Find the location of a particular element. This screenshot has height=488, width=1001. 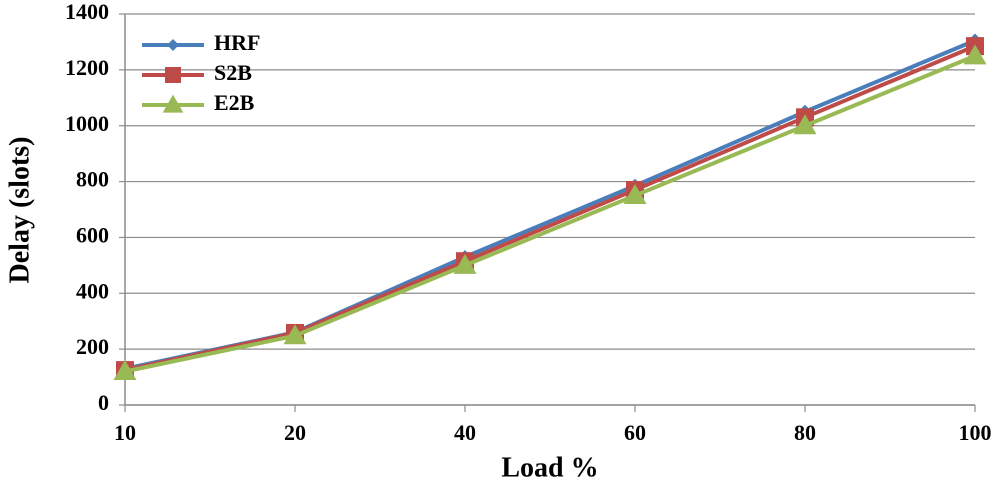

y-tick-label: 1200 is located at coordinates (87, 67).